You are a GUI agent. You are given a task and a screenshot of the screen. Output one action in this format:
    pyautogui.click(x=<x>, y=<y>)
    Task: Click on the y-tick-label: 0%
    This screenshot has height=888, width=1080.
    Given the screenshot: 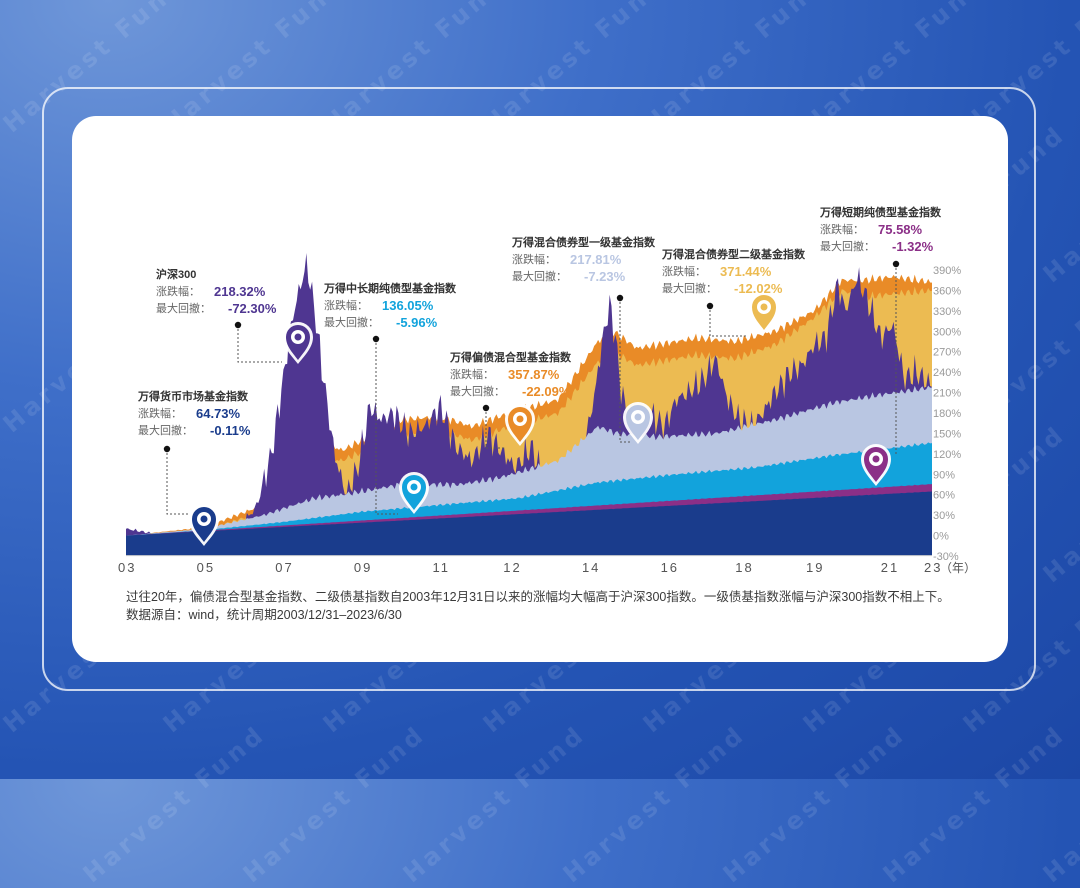 What is the action you would take?
    pyautogui.click(x=941, y=537)
    